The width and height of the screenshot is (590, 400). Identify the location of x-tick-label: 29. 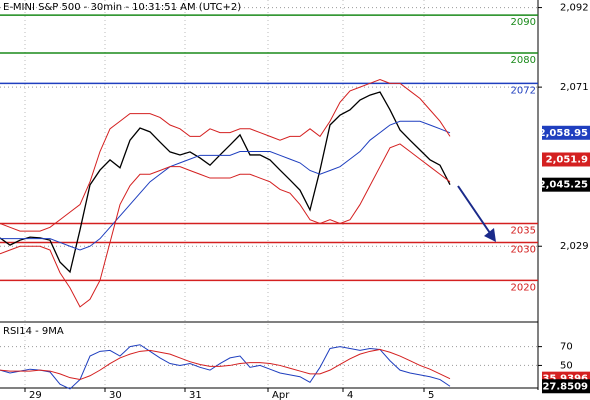
(35, 395).